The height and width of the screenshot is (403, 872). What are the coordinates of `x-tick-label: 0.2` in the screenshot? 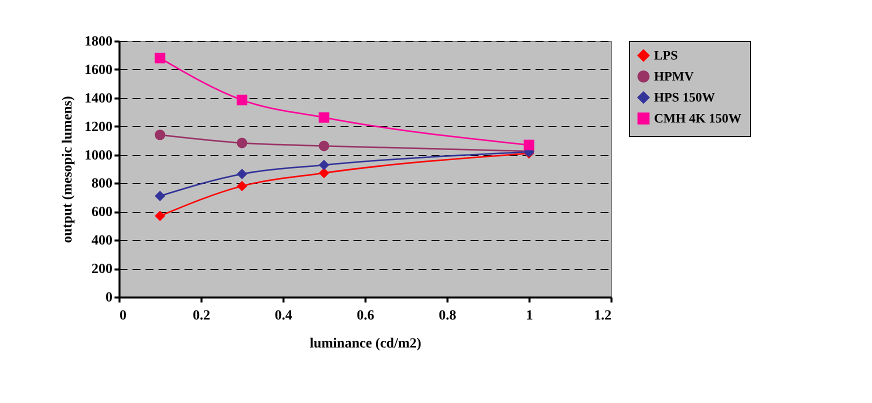 It's located at (201, 316).